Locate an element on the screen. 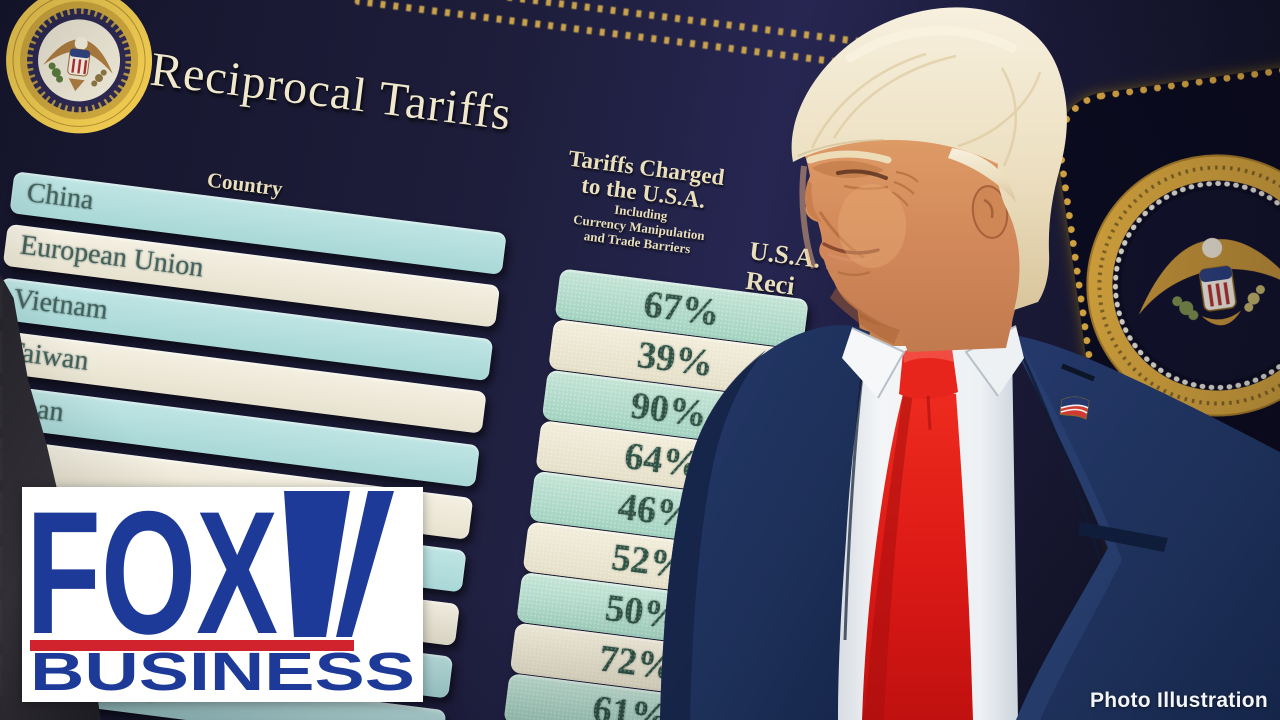  business-wordmark: BUSINESS is located at coordinates (222, 672).